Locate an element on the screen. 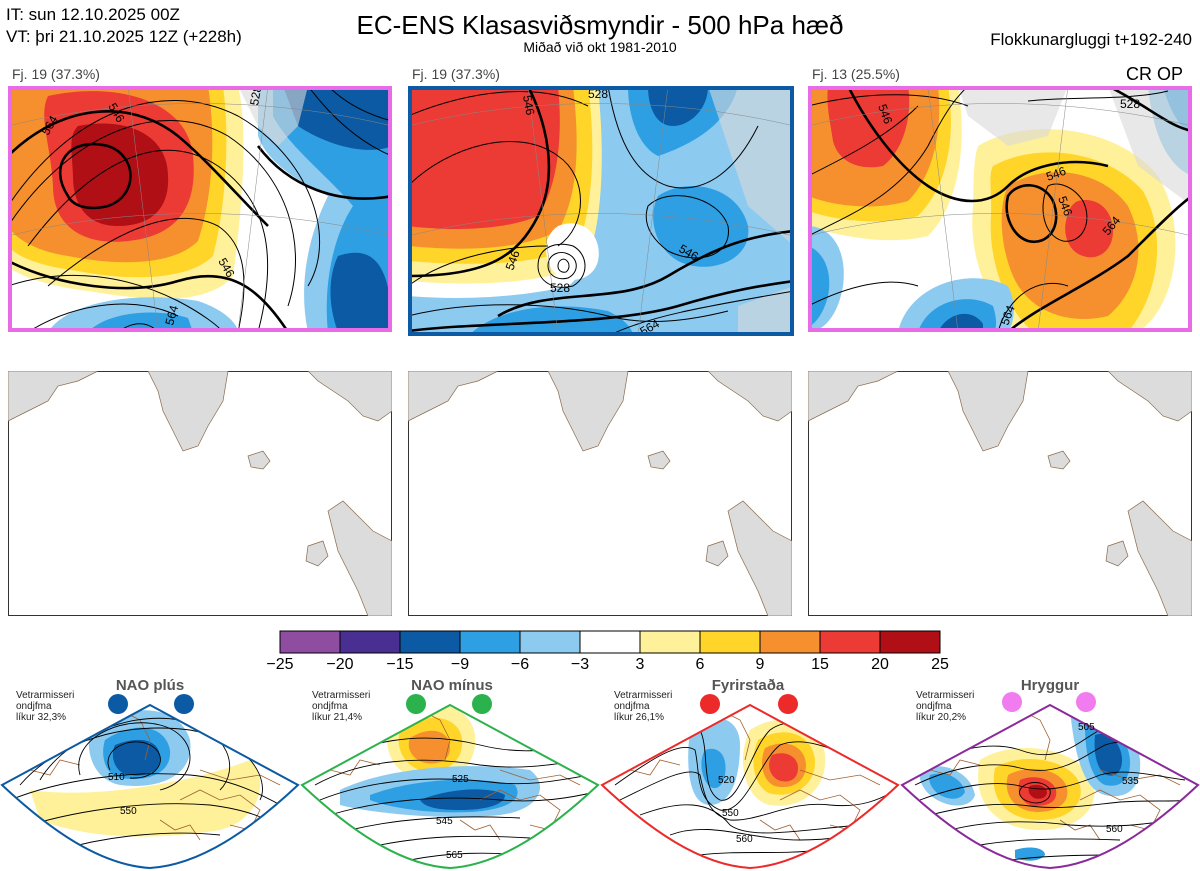 Image resolution: width=1200 pixels, height=871 pixels. colorbar is located at coordinates (610, 642).